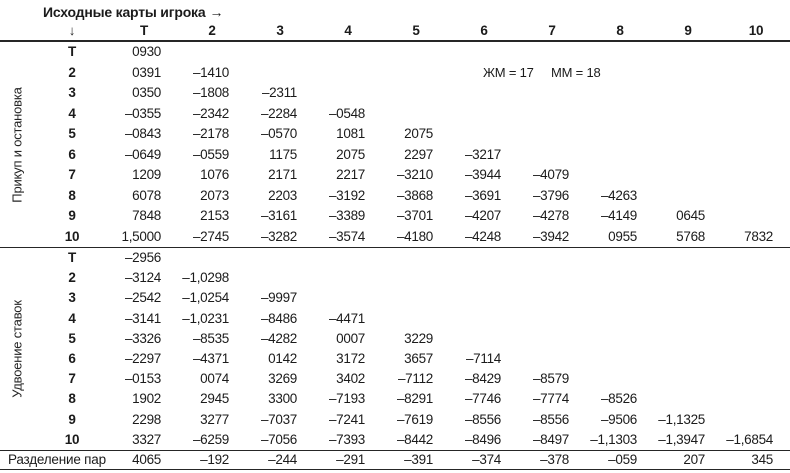  Describe the element at coordinates (214, 419) in the screenshot. I see `value-cell: 3277` at that location.